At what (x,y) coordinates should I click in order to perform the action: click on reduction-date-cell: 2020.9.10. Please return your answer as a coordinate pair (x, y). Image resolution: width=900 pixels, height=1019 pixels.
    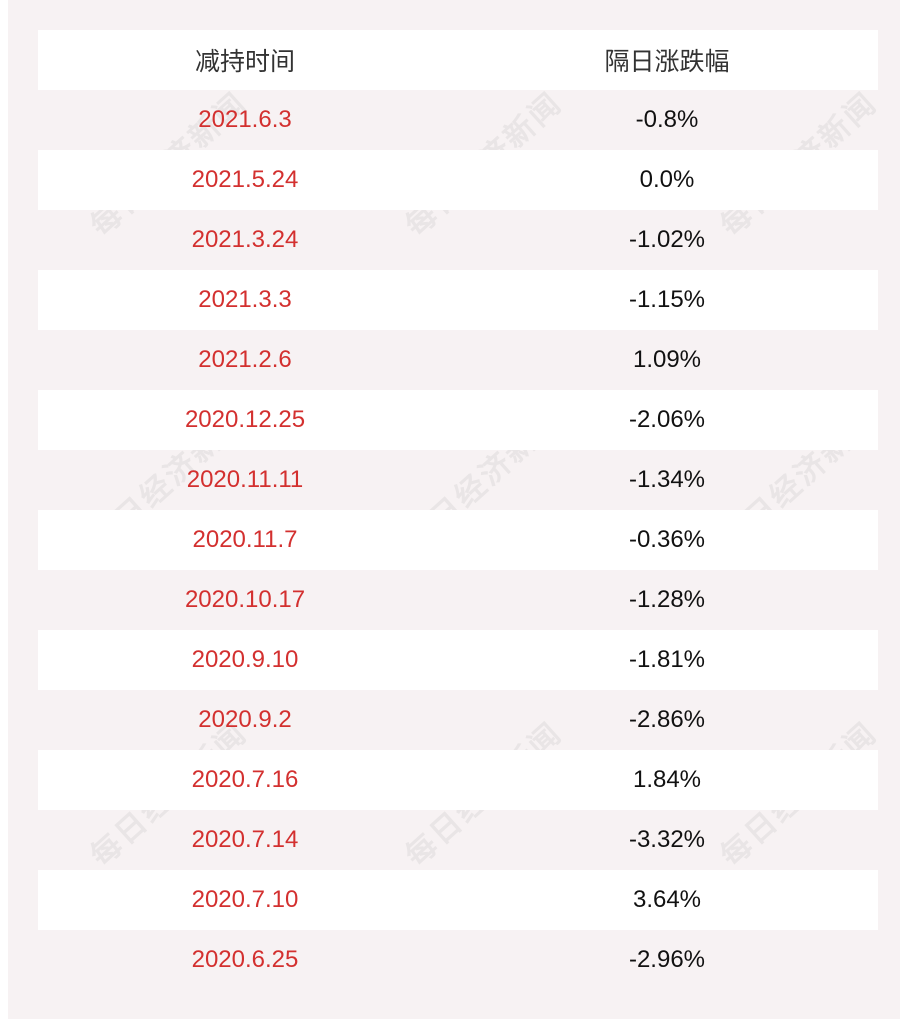
    Looking at the image, I should click on (245, 659).